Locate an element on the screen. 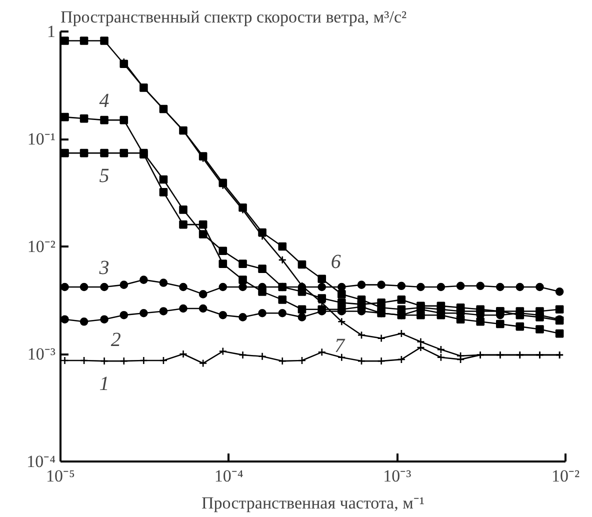 The image size is (592, 517). annotation: 5 is located at coordinates (104, 176).